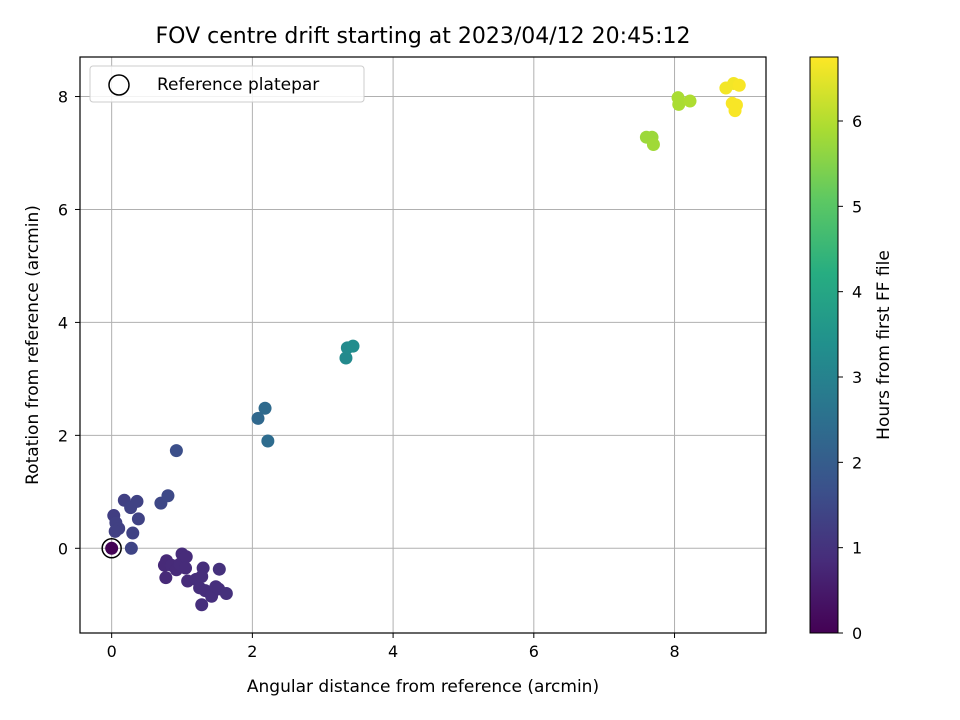 The image size is (960, 720). I want to click on colorbar-tick-label: 5, so click(857, 206).